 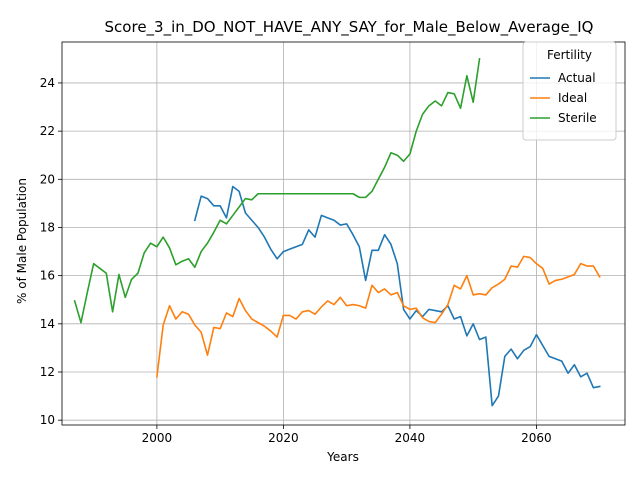 What do you see at coordinates (283, 438) in the screenshot?
I see `x-tick-label: 2020` at bounding box center [283, 438].